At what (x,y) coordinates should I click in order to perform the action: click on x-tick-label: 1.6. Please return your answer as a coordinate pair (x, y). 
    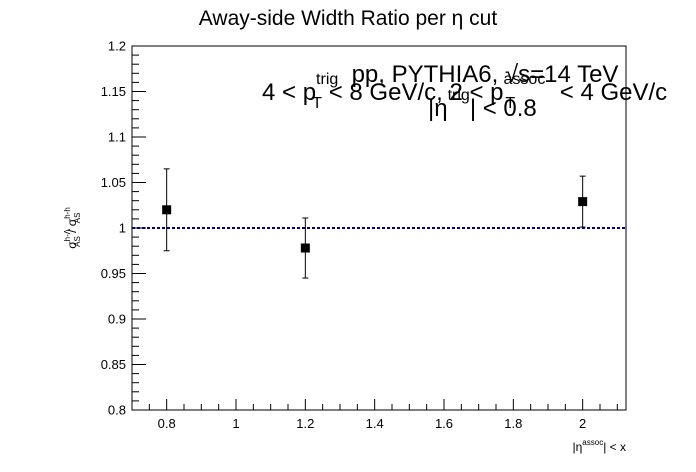
    Looking at the image, I should click on (444, 423).